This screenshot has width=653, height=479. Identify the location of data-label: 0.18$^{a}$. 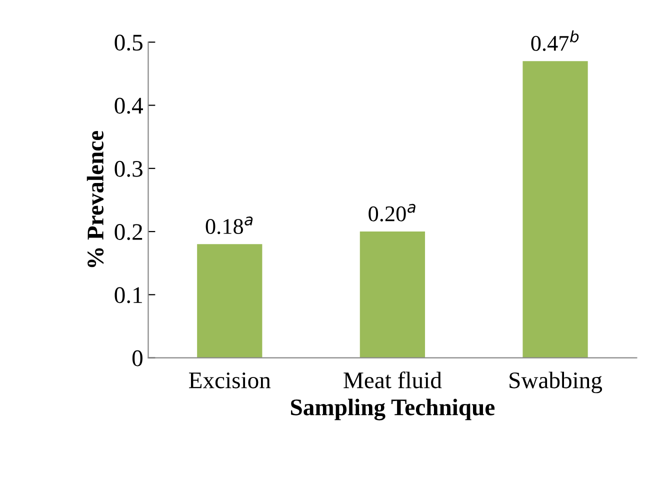
(229, 225).